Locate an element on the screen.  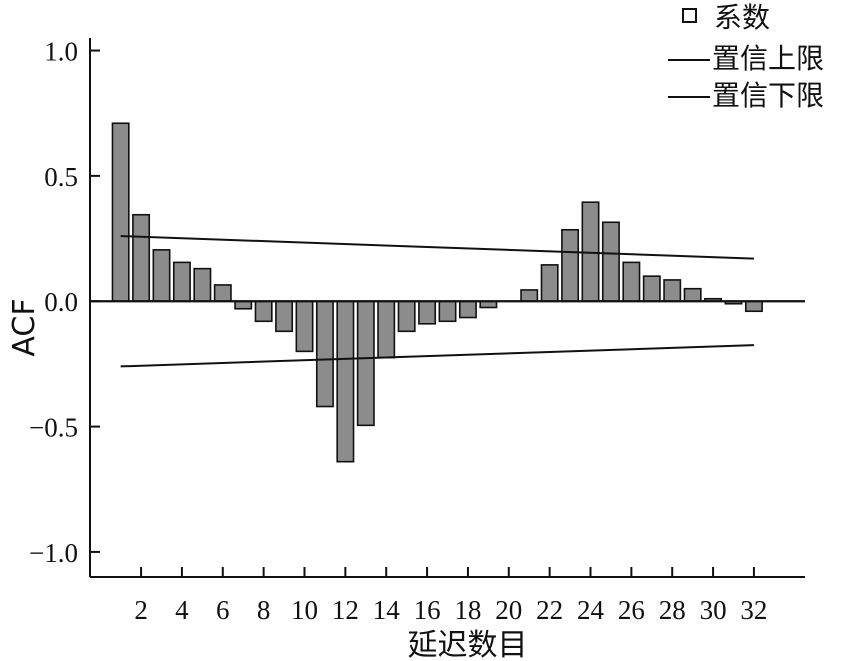
confidence-lines is located at coordinates (437, 301).